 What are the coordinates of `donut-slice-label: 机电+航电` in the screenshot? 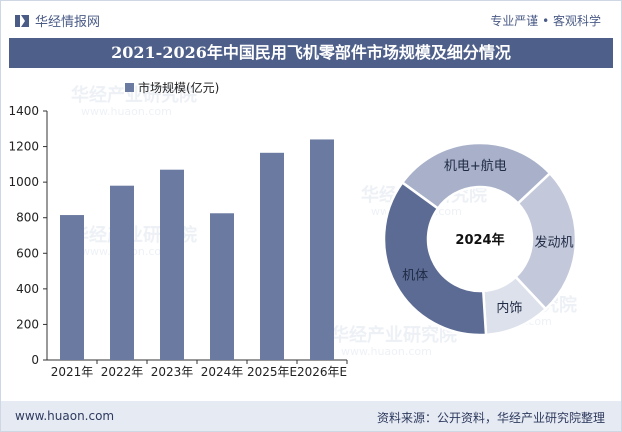 It's located at (475, 166).